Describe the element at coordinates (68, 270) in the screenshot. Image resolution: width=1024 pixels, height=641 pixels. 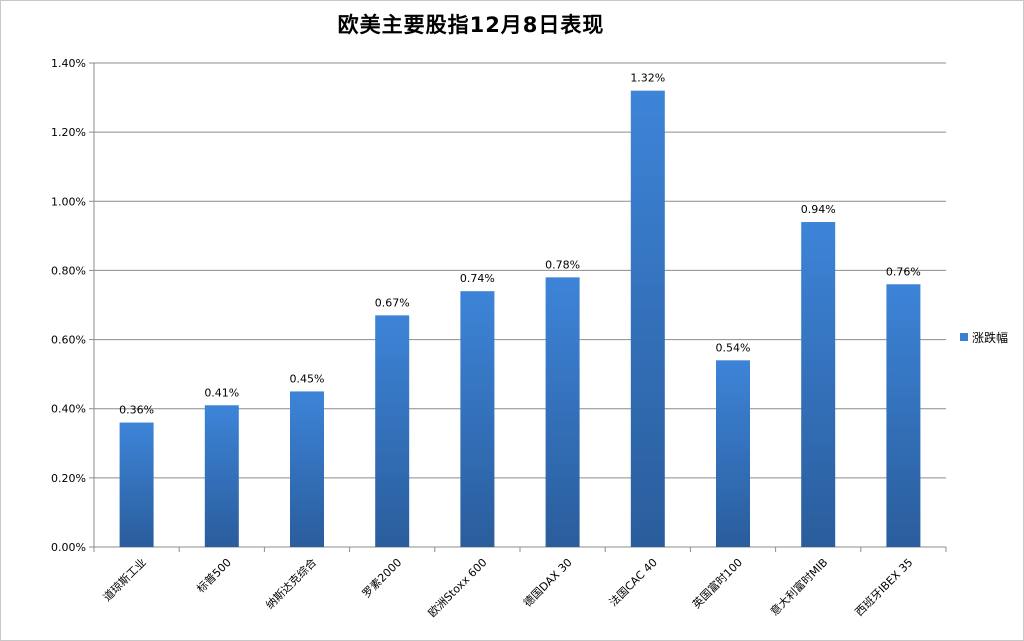
I see `y-tick-label: 0.80%` at that location.